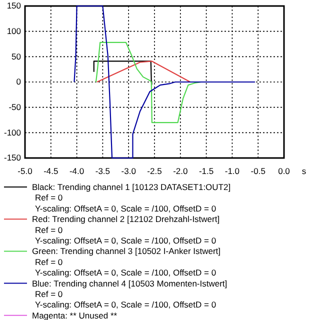 The image size is (320, 320). Describe the element at coordinates (258, 171) in the screenshot. I see `x-tick-label: -0.5` at that location.